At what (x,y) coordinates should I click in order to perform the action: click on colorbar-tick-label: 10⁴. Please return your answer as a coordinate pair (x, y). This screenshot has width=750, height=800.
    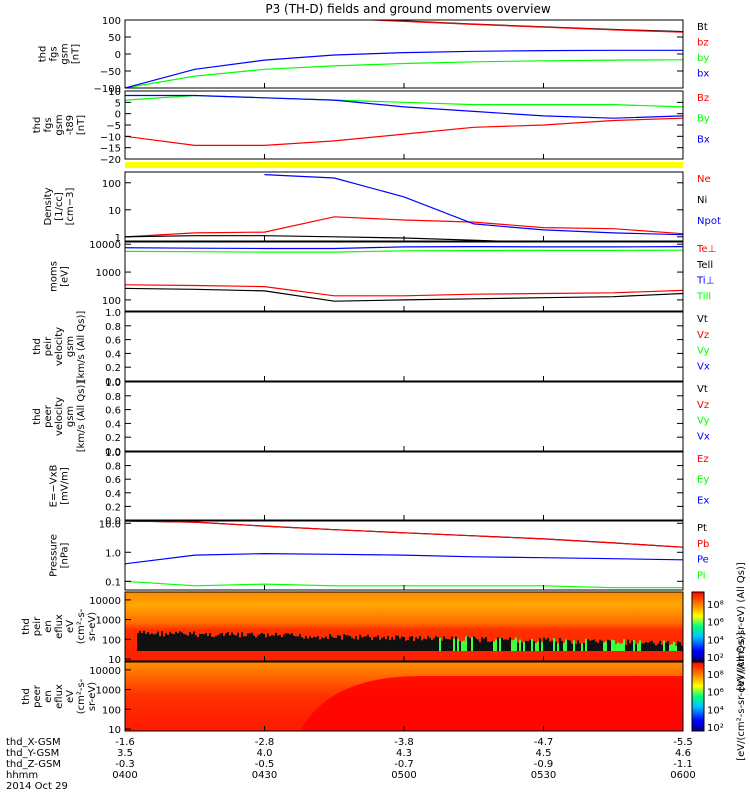
    Looking at the image, I should click on (715, 710).